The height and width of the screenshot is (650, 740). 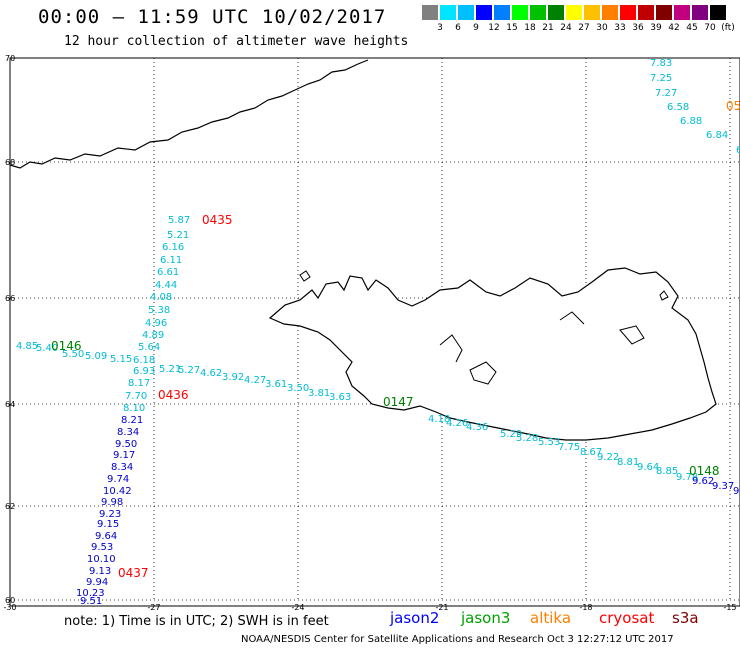 I want to click on latitude-label: 70, so click(x=10, y=58).